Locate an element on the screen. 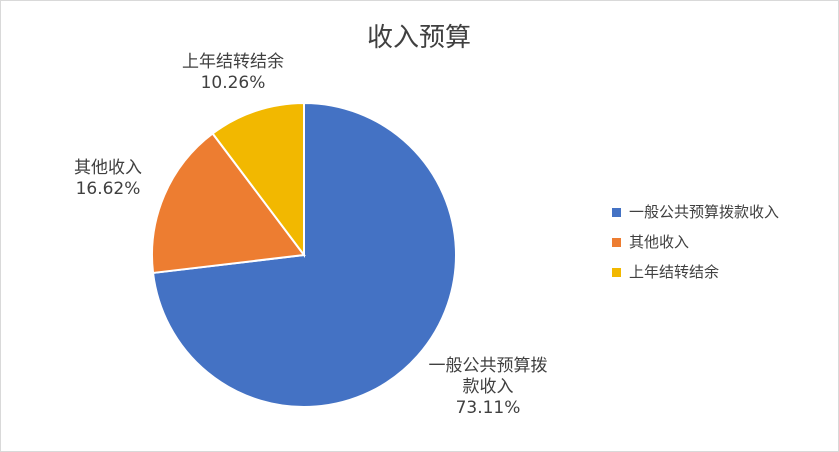 This screenshot has height=452, width=839. slice-name-label: 一般公共预算拨 is located at coordinates (488, 366).